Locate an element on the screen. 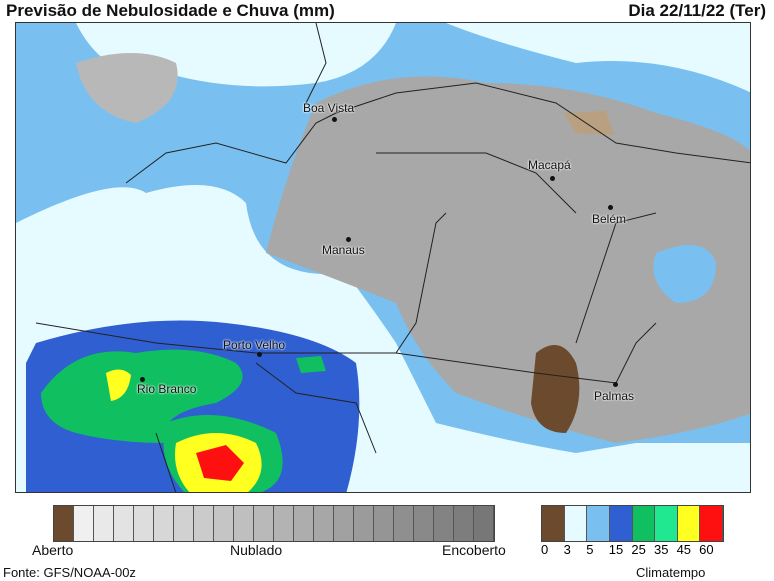  cloud-label-open: Aberto is located at coordinates (53, 550).